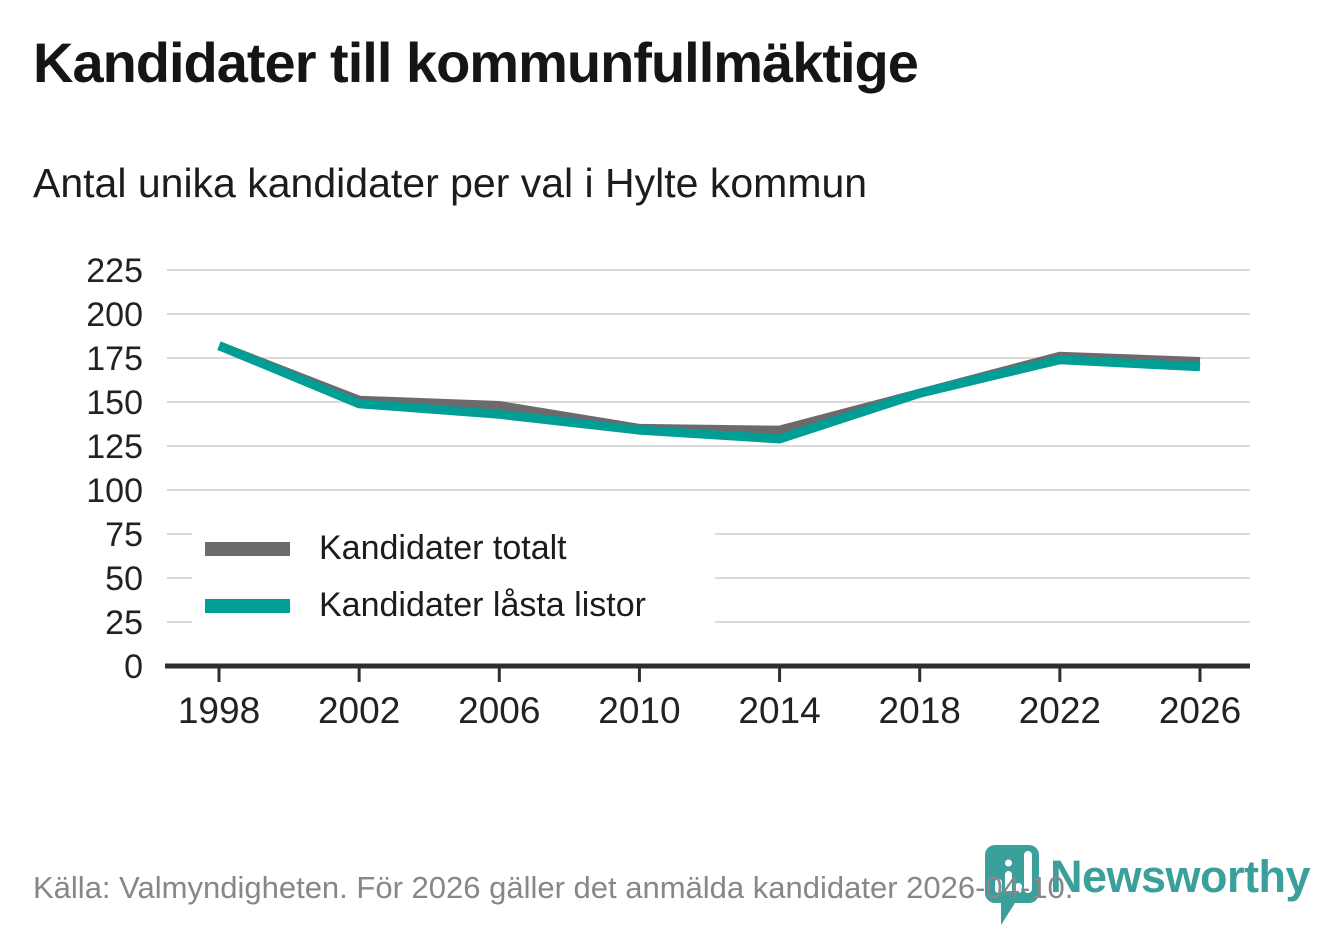 This screenshot has width=1322, height=939. What do you see at coordinates (707, 672) in the screenshot?
I see `x-axis` at bounding box center [707, 672].